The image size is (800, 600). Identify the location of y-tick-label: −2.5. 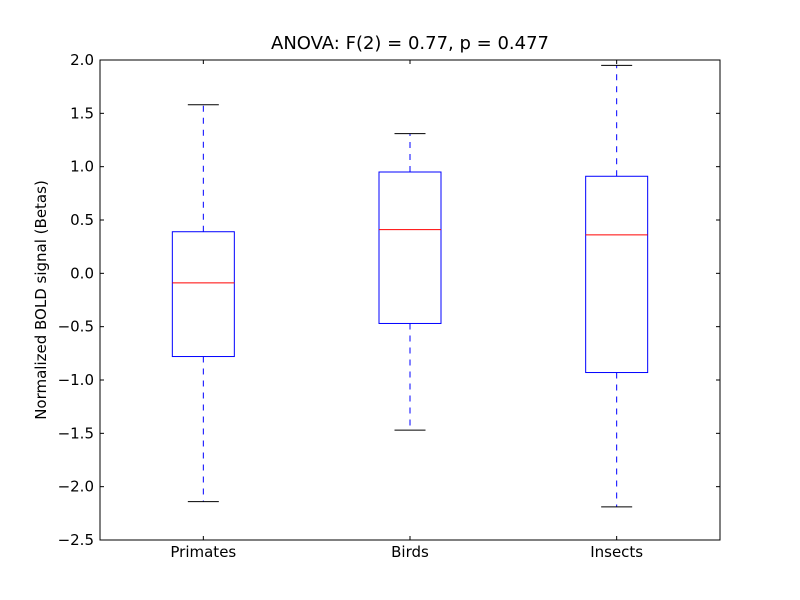
(76, 540).